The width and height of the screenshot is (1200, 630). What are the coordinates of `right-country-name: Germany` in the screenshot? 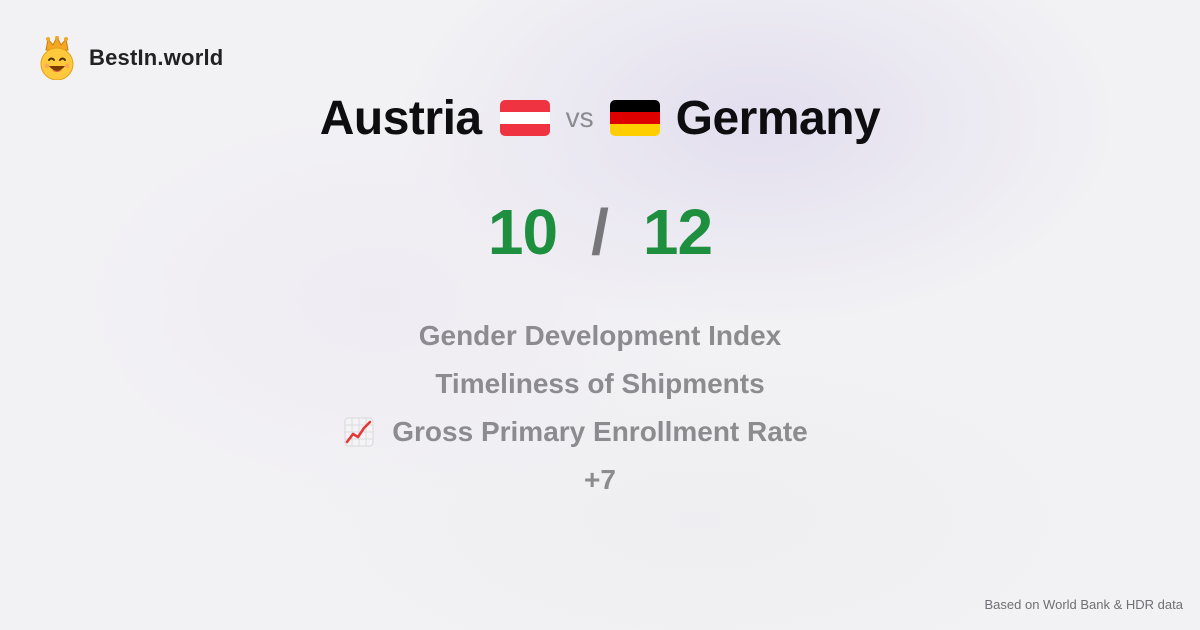 It's located at (778, 118).